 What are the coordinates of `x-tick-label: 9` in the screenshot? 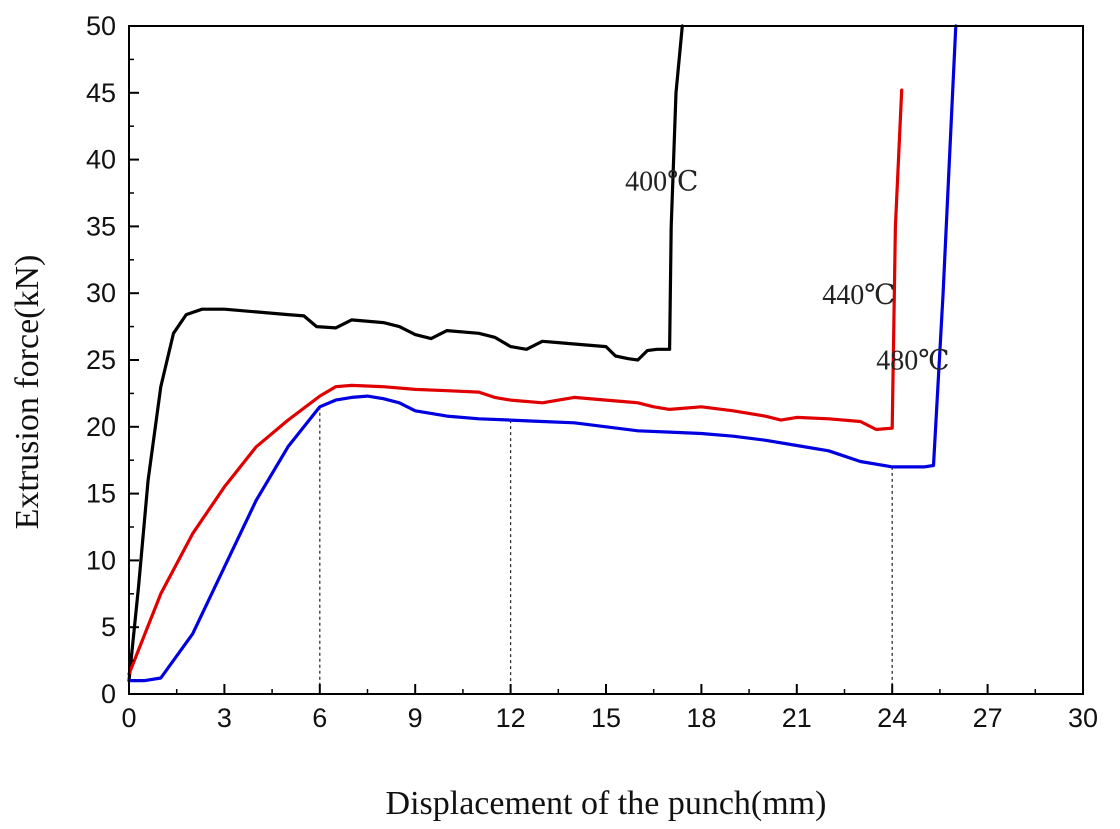 It's located at (415, 718).